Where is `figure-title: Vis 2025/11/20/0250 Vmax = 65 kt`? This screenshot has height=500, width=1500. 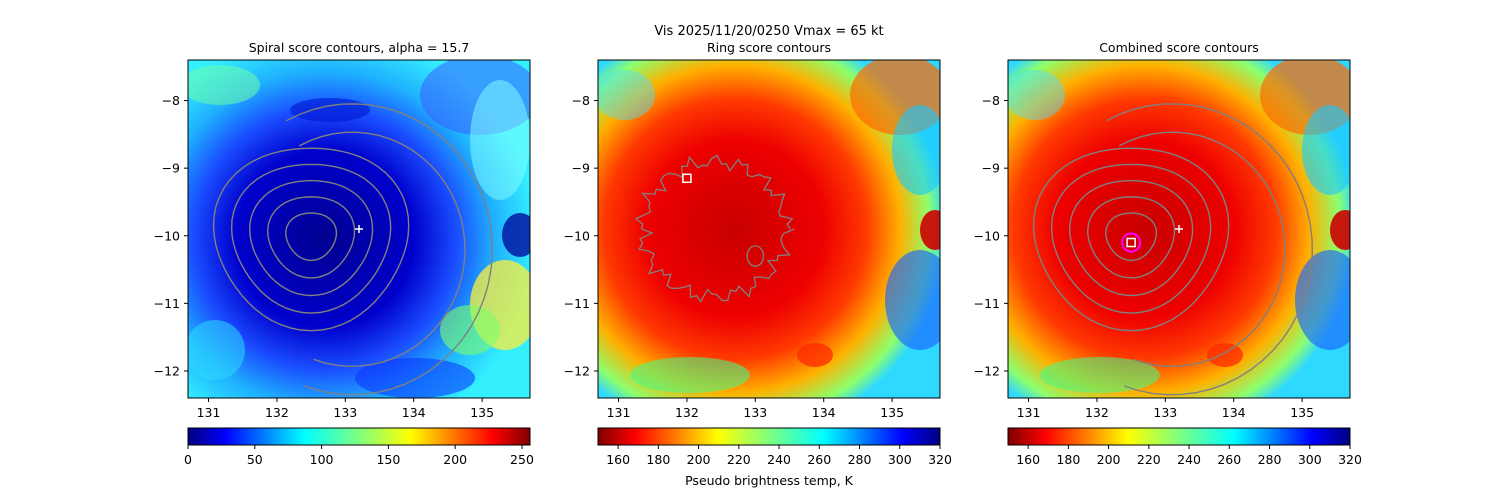
figure-title: Vis 2025/11/20/0250 Vmax = 65 kt is located at coordinates (768, 31).